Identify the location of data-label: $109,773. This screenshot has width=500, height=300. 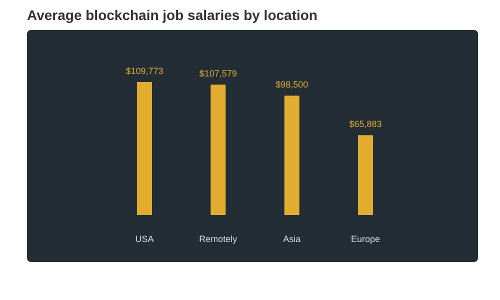
(145, 71).